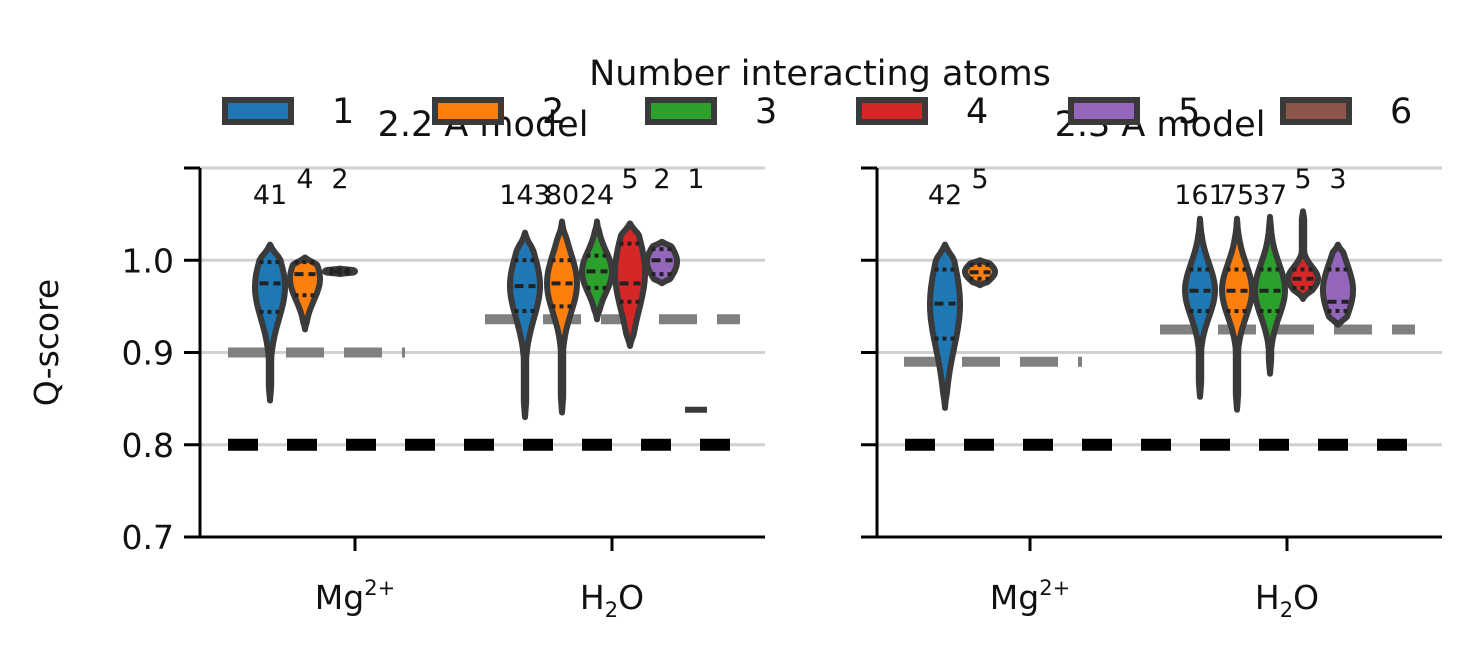 Image resolution: width=1480 pixels, height=662 pixels. Describe the element at coordinates (148, 353) in the screenshot. I see `y-tick-label: 0.9` at that location.